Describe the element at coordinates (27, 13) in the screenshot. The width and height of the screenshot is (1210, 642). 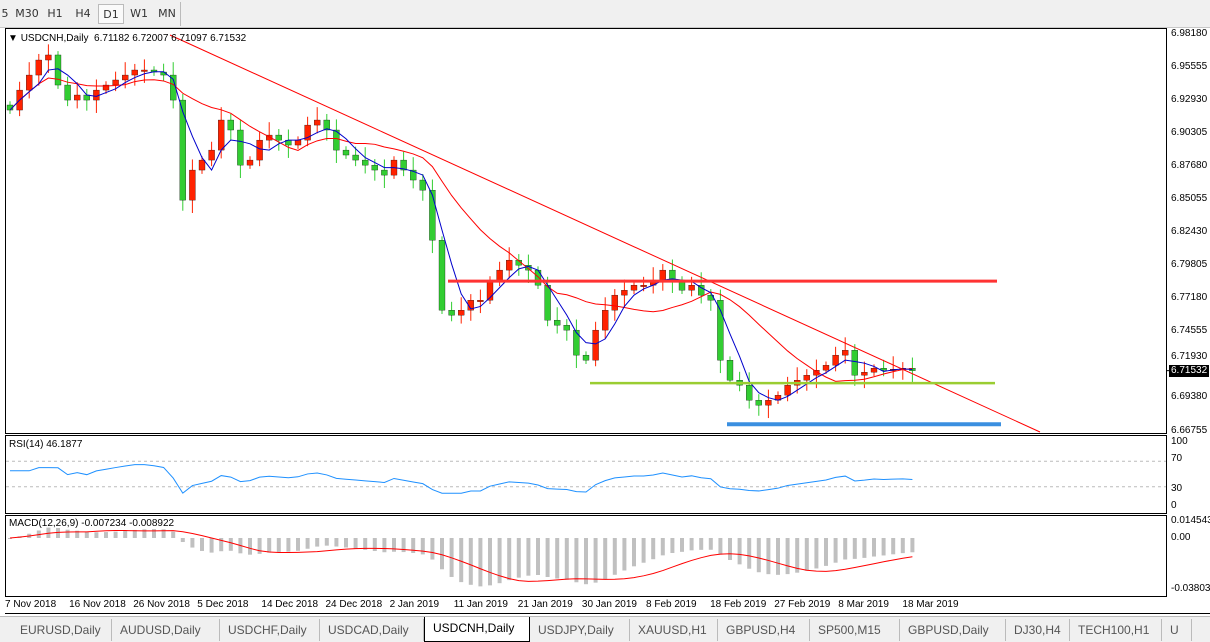
I see `timeframe-m30: M30` at that location.